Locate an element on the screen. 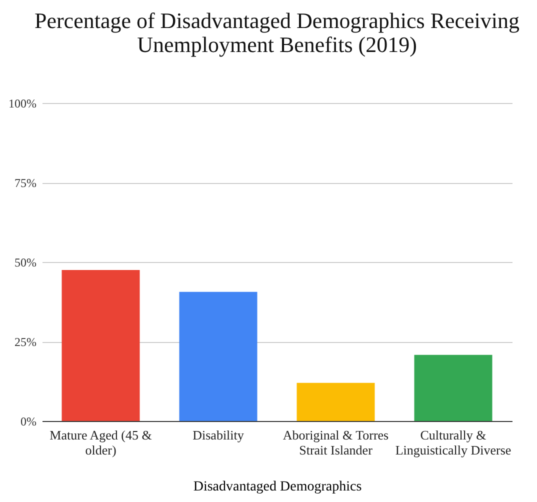 The image size is (537, 502). x-tick-label: Disability is located at coordinates (218, 435).